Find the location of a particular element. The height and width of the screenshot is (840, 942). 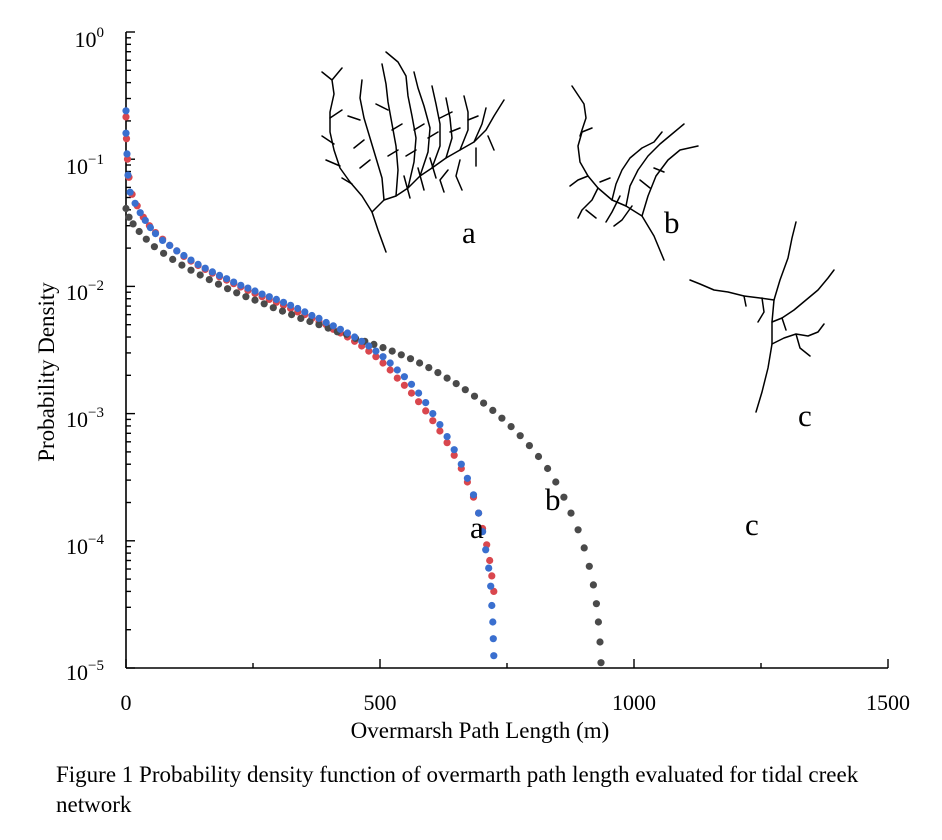

y-tick-label-1: 10⁻¹ is located at coordinates (85, 165).